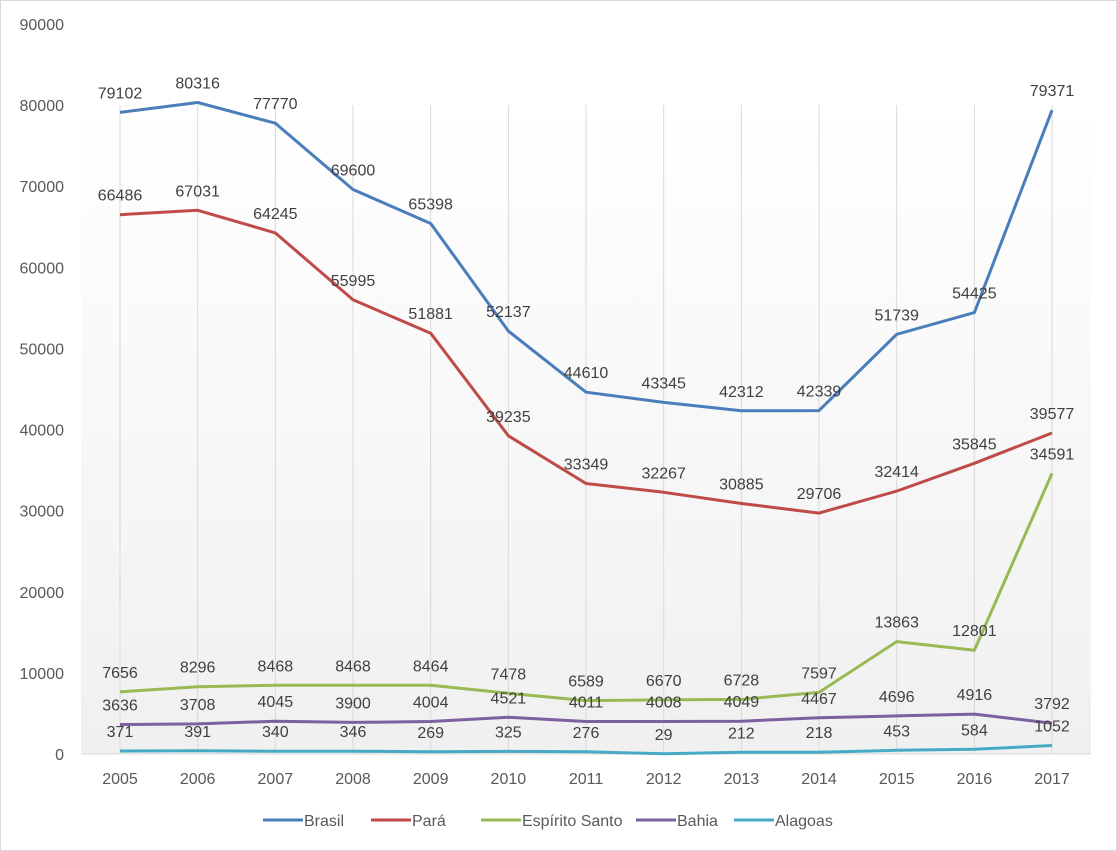 This screenshot has height=851, width=1117. What do you see at coordinates (198, 779) in the screenshot?
I see `x-tick-label: 2006` at bounding box center [198, 779].